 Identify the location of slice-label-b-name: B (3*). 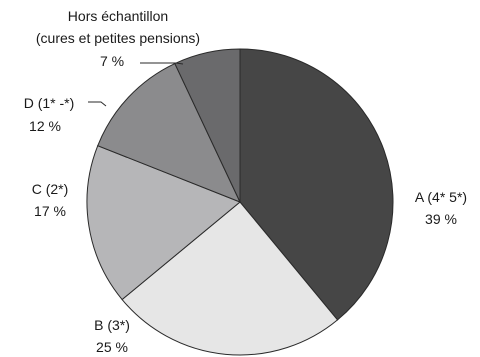
(112, 325).